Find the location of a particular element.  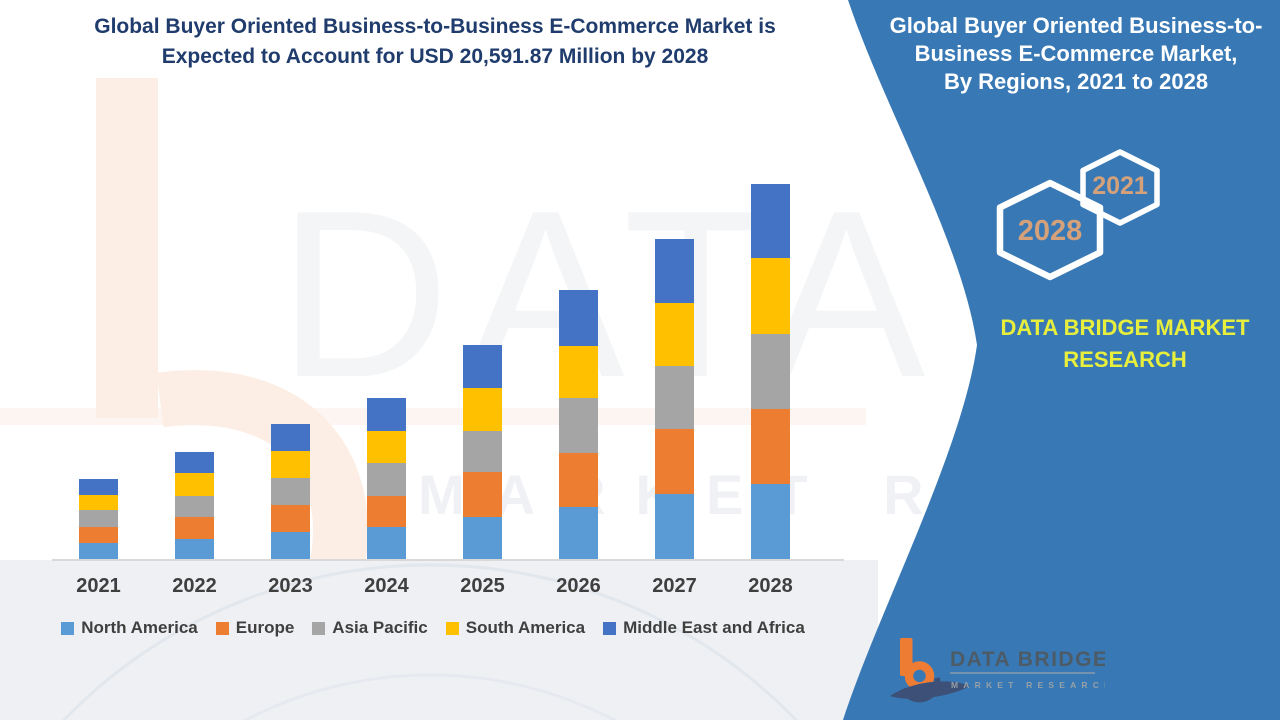

x-axis-label: 2026 is located at coordinates (578, 586).